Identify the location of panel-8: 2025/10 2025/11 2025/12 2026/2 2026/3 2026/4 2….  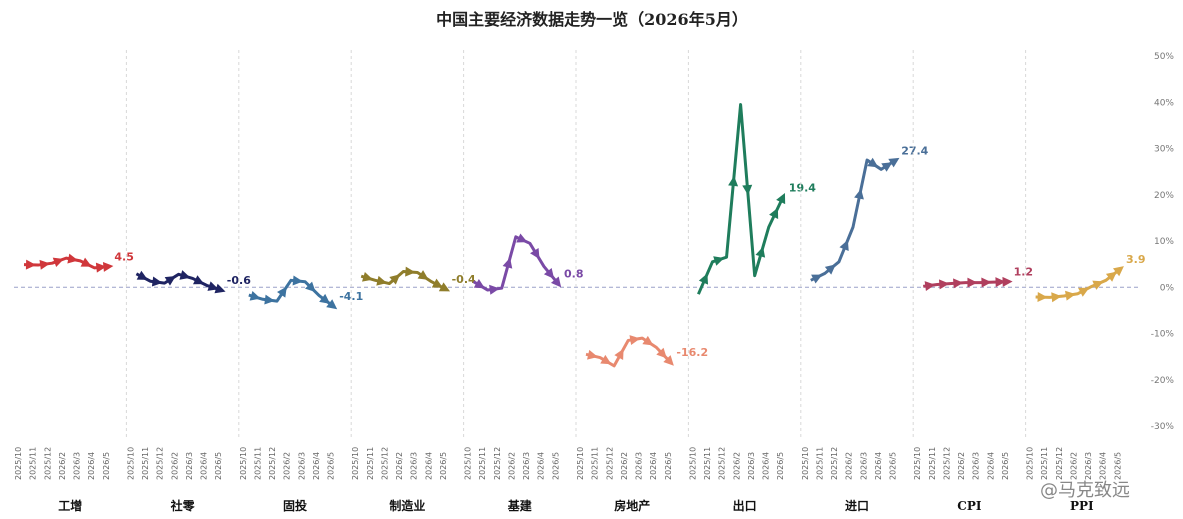
(973, 281).